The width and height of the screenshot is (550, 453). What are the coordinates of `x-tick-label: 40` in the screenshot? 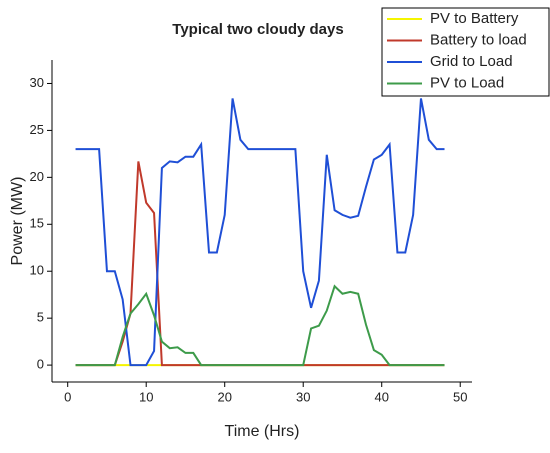 It's located at (381, 396).